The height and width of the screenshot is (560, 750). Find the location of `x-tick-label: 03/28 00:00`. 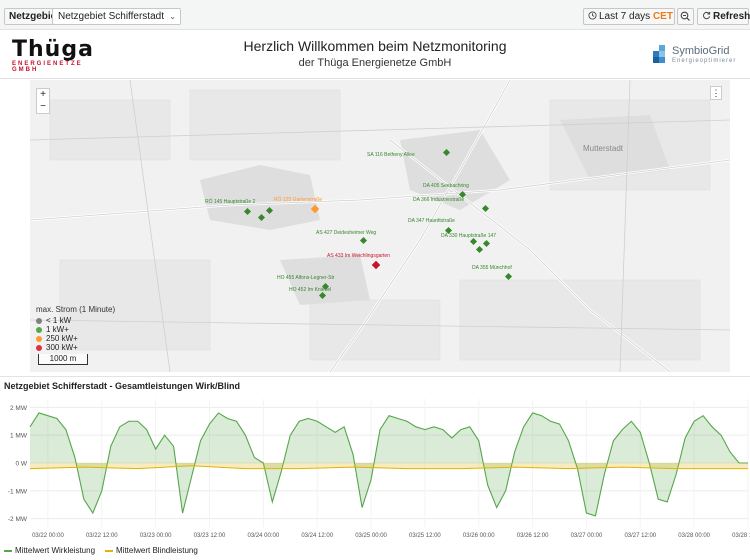

x-tick-label: 03/28 00:00 is located at coordinates (694, 536).